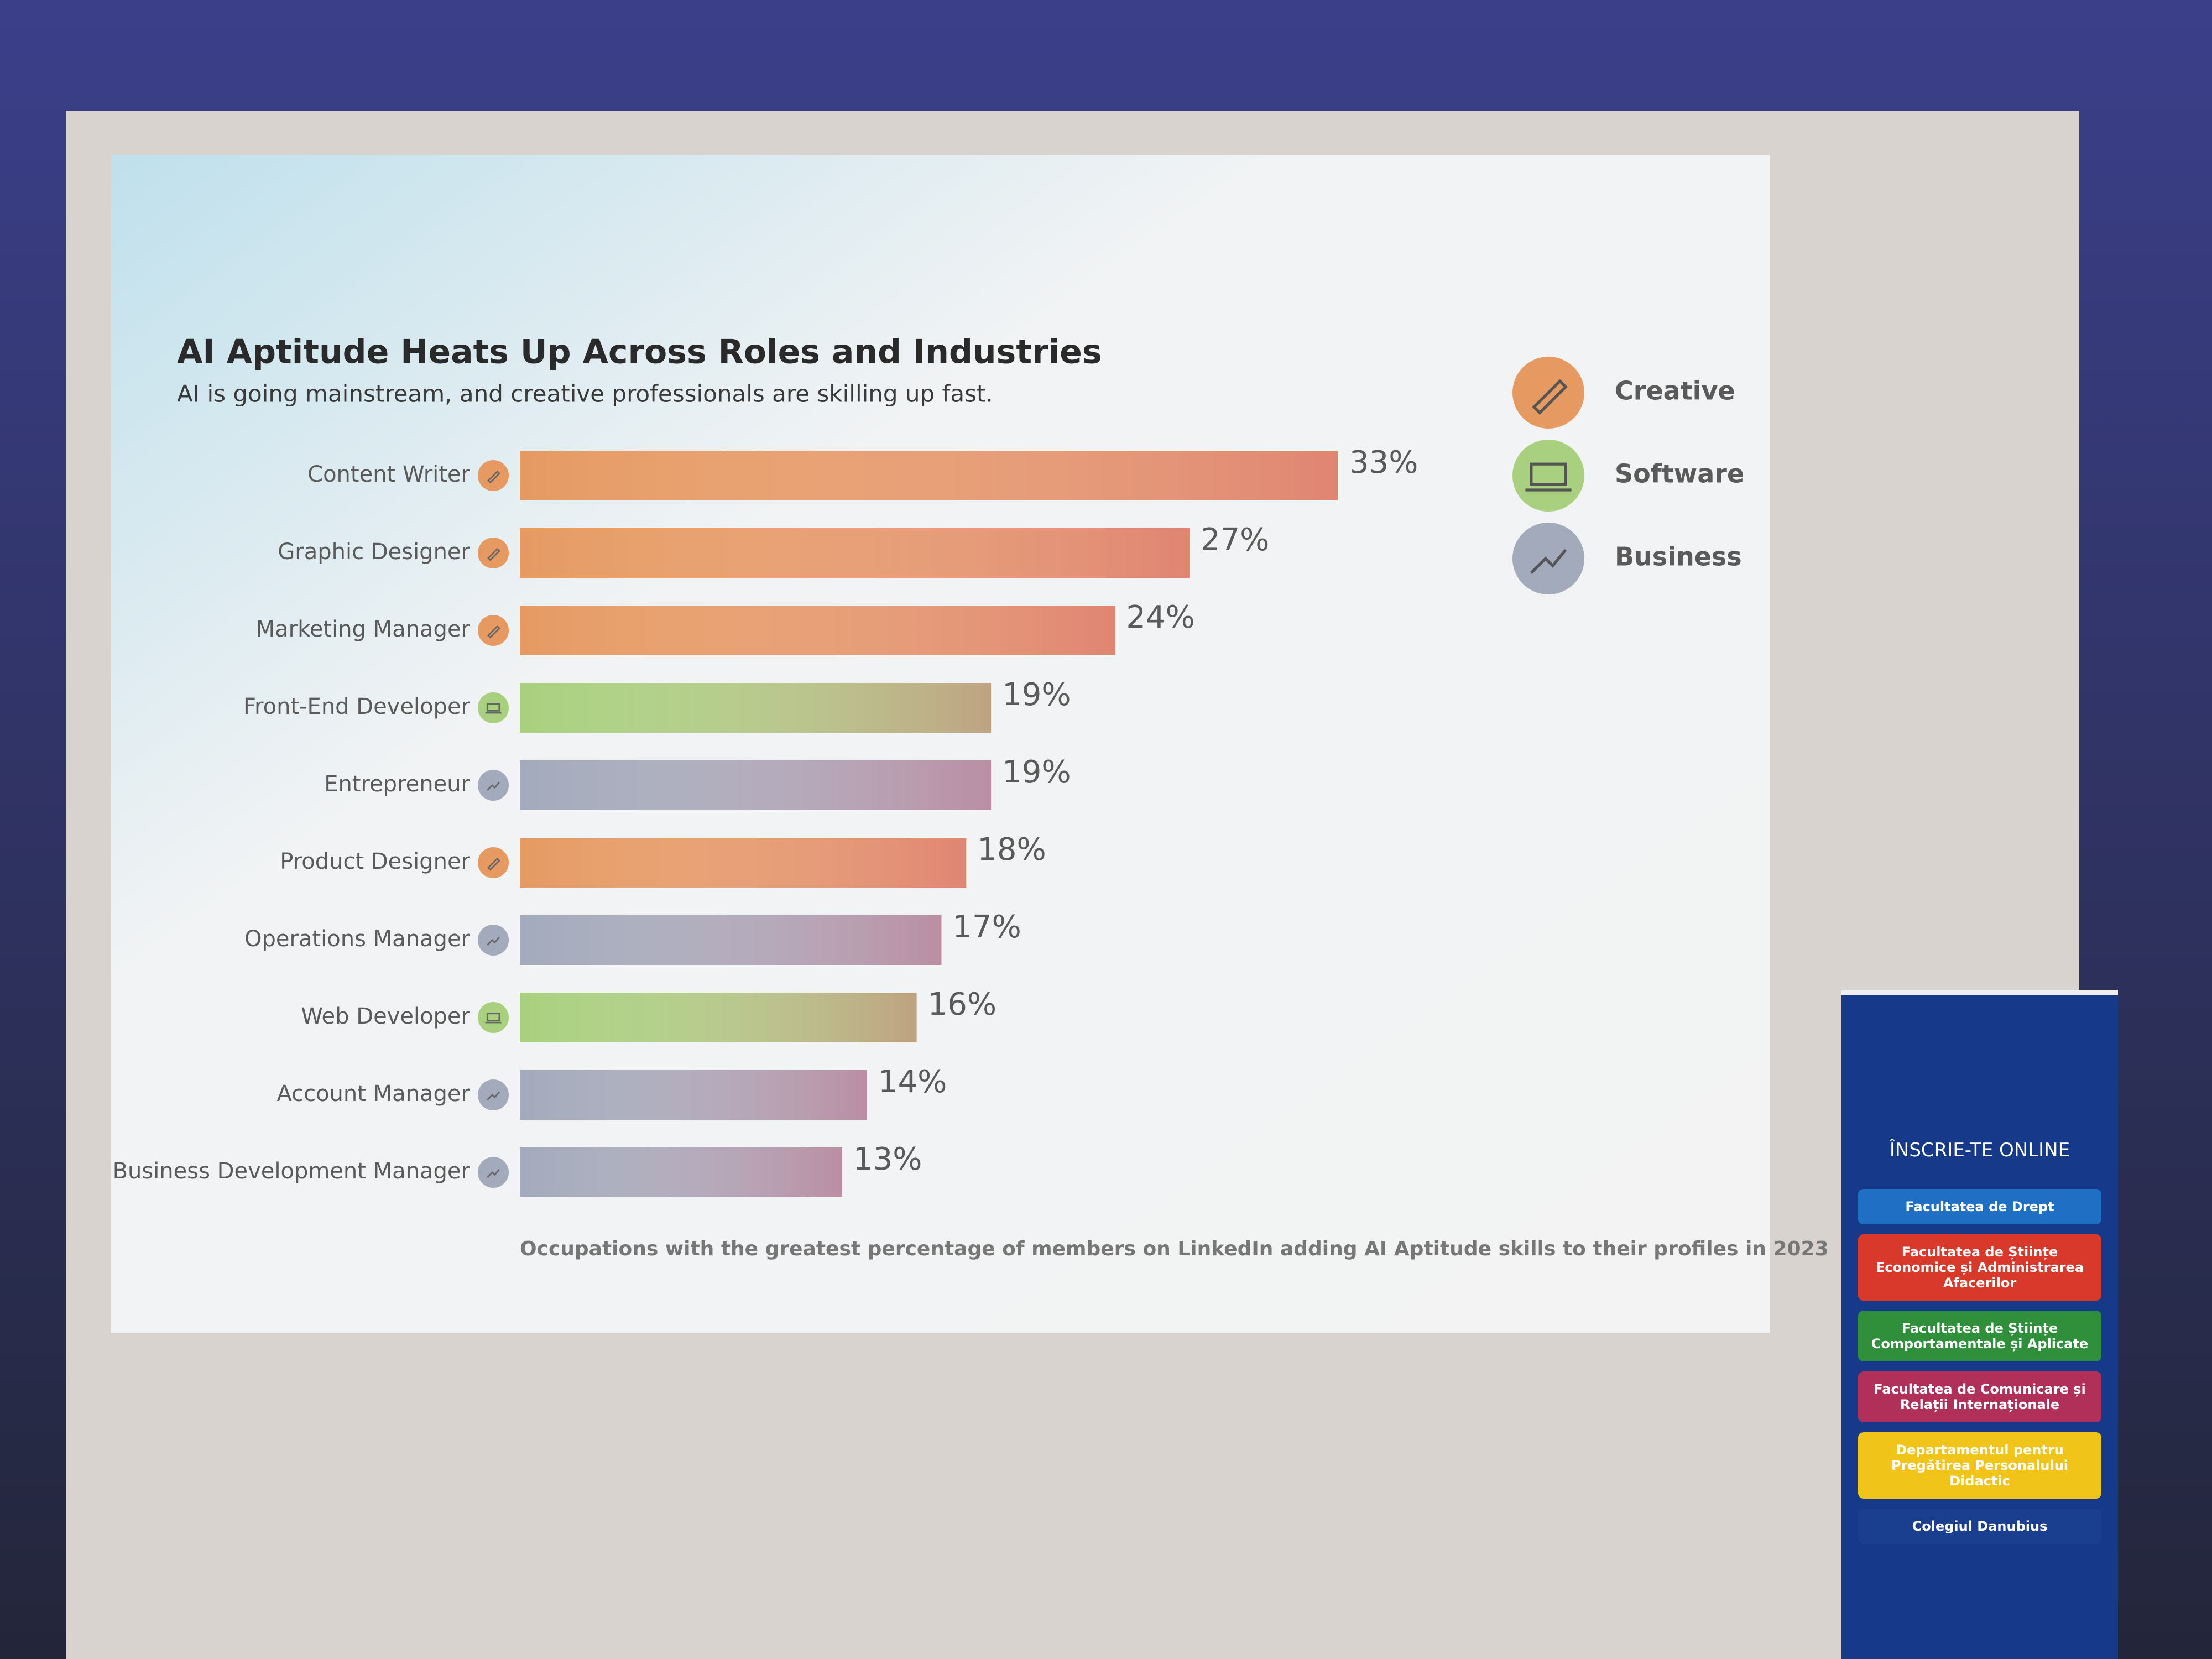  Describe the element at coordinates (375, 862) in the screenshot. I see `category-label: Product Designer` at that location.